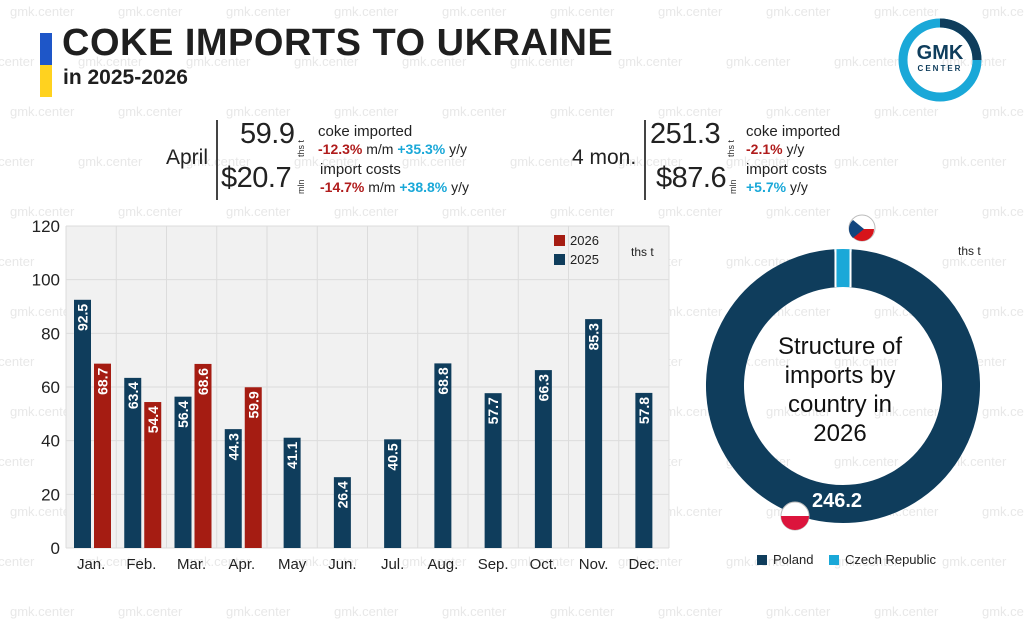  I want to click on april-period-label: April, so click(187, 157).